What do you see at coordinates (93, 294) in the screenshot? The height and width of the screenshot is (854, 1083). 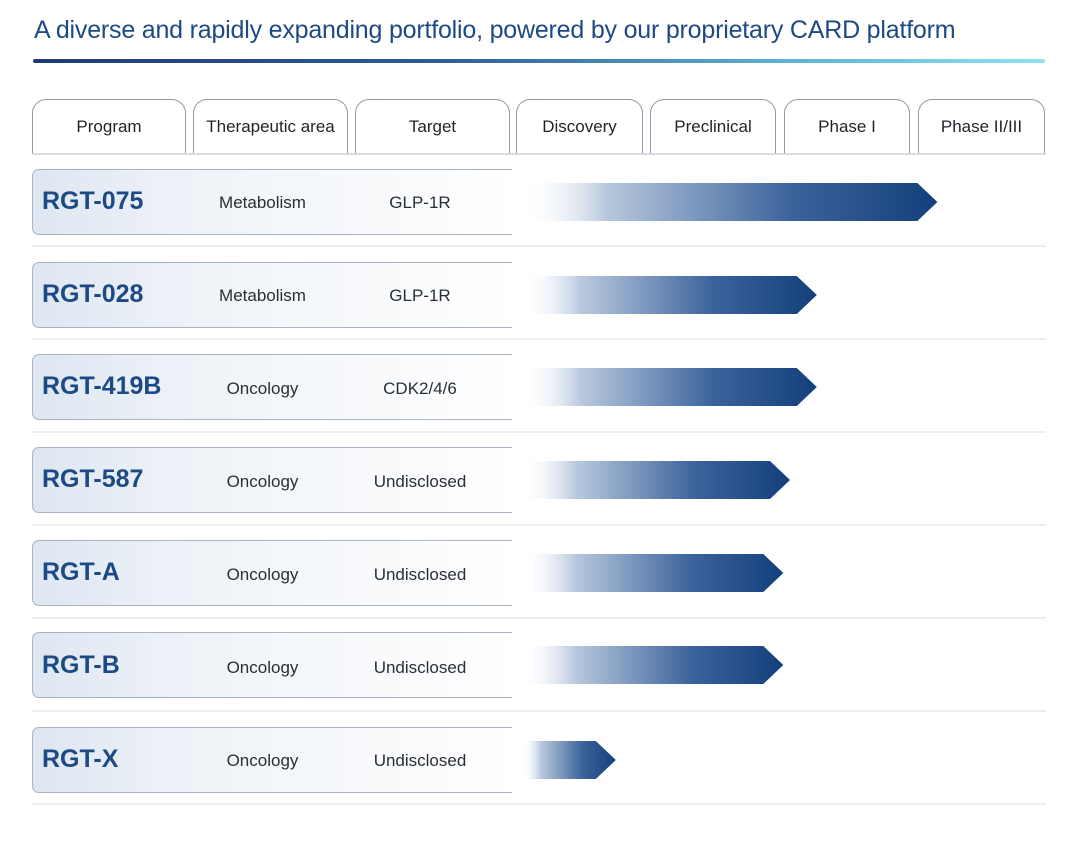 I see `program-name: RGT-028` at bounding box center [93, 294].